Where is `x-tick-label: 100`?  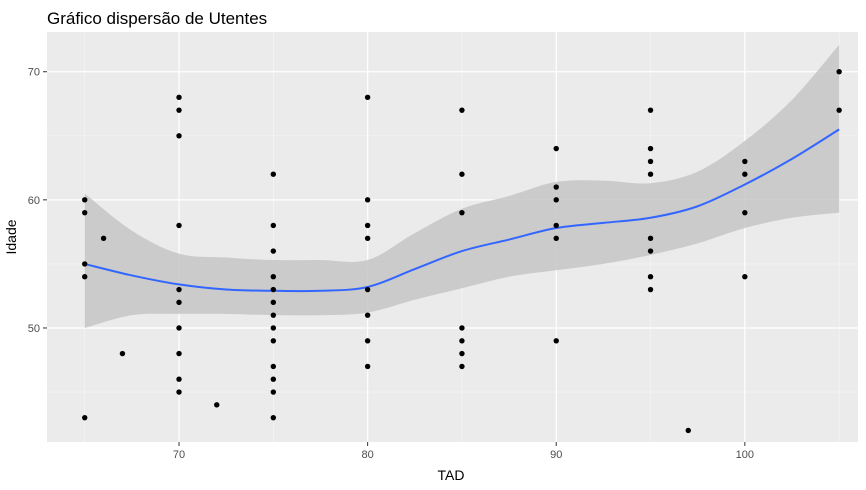
x-tick-label: 100 is located at coordinates (745, 455).